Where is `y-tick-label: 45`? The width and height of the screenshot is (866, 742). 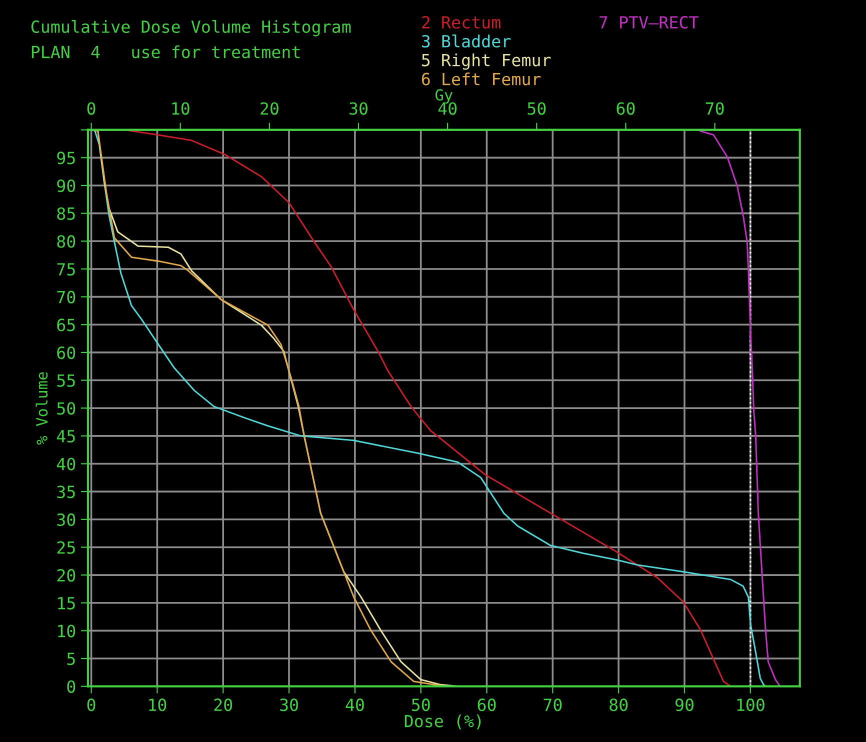 y-tick-label: 45 is located at coordinates (65, 436).